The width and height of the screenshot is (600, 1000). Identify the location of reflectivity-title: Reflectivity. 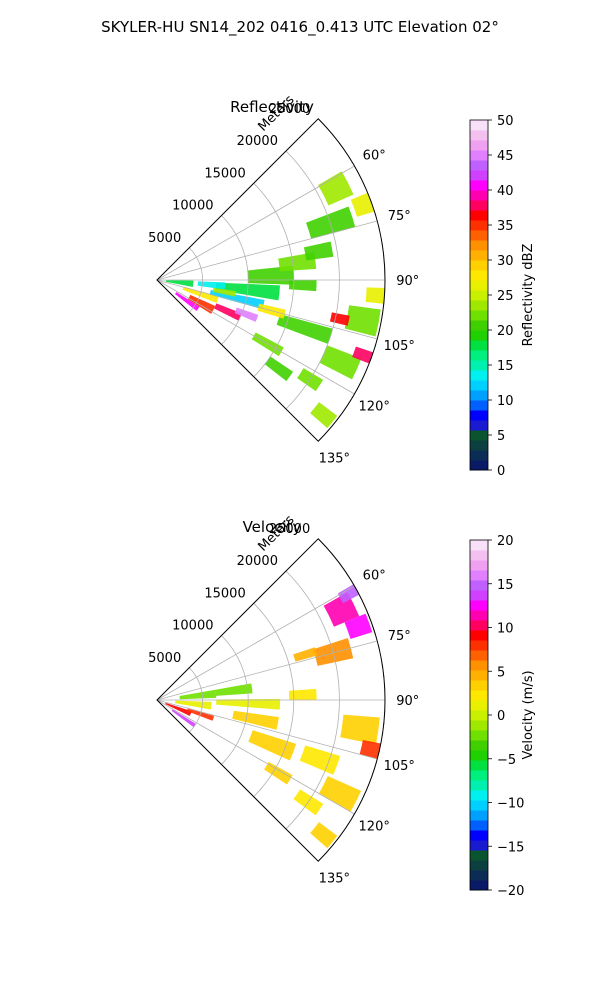
(272, 107).